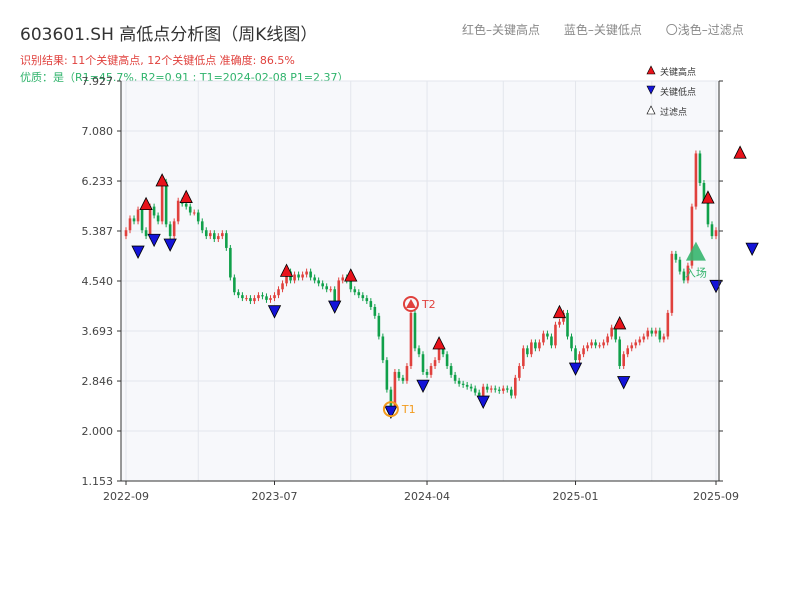  What do you see at coordinates (673, 112) in the screenshot?
I see `legend-filtered-label: 过滤点` at bounding box center [673, 112].